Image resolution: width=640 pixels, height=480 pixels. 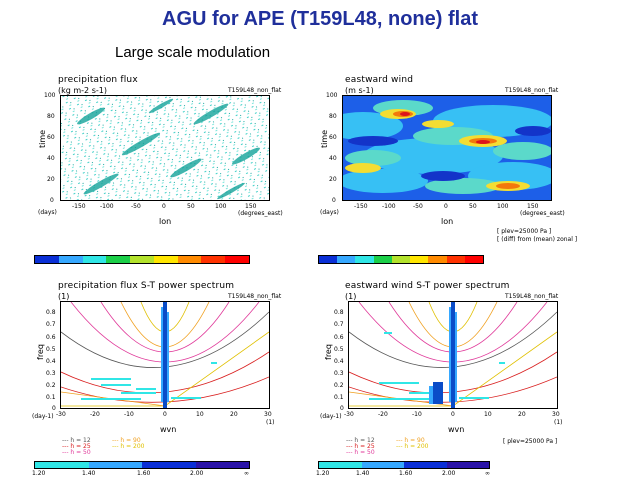 What do you see at coordinates (333, 179) in the screenshot?
I see `tr-ytick-20: 20` at bounding box center [333, 179].